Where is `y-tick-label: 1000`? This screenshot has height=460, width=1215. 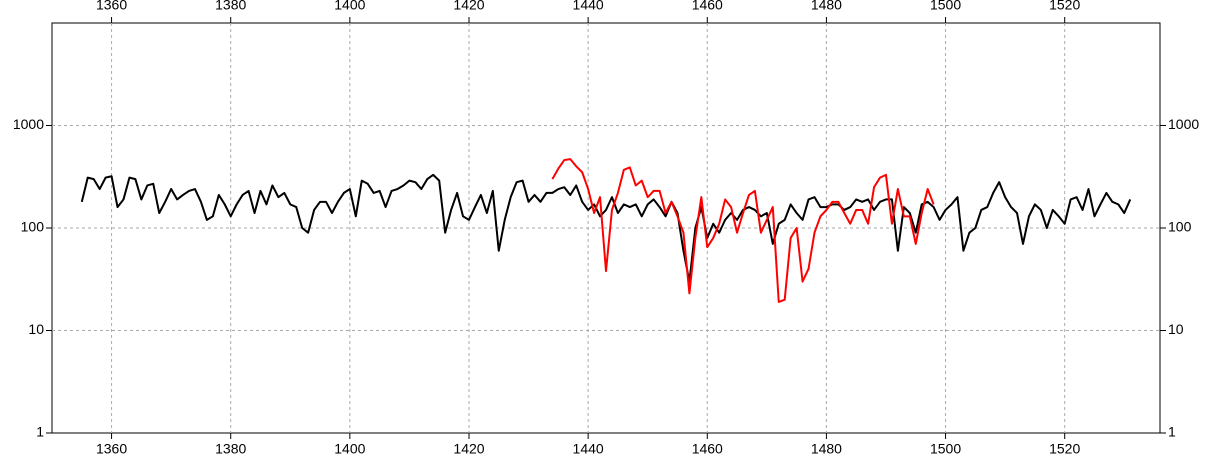 y-tick-label: 1000 is located at coordinates (28, 124).